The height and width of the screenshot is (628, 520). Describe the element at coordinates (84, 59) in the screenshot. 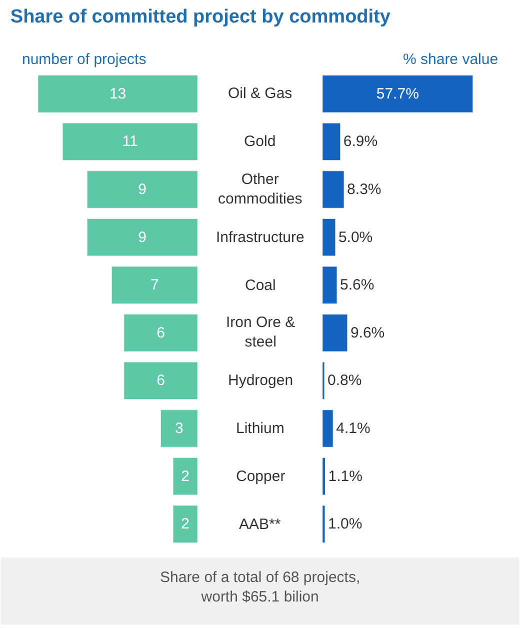

I see `chart-subtitle: number of projects` at that location.